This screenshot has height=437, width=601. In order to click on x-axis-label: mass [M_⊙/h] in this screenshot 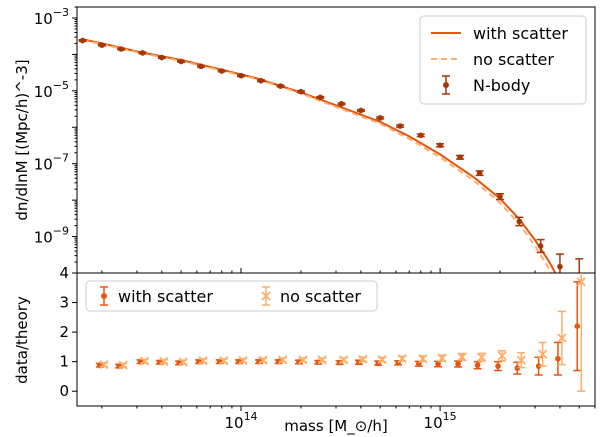, I will do `click(335, 426)`.